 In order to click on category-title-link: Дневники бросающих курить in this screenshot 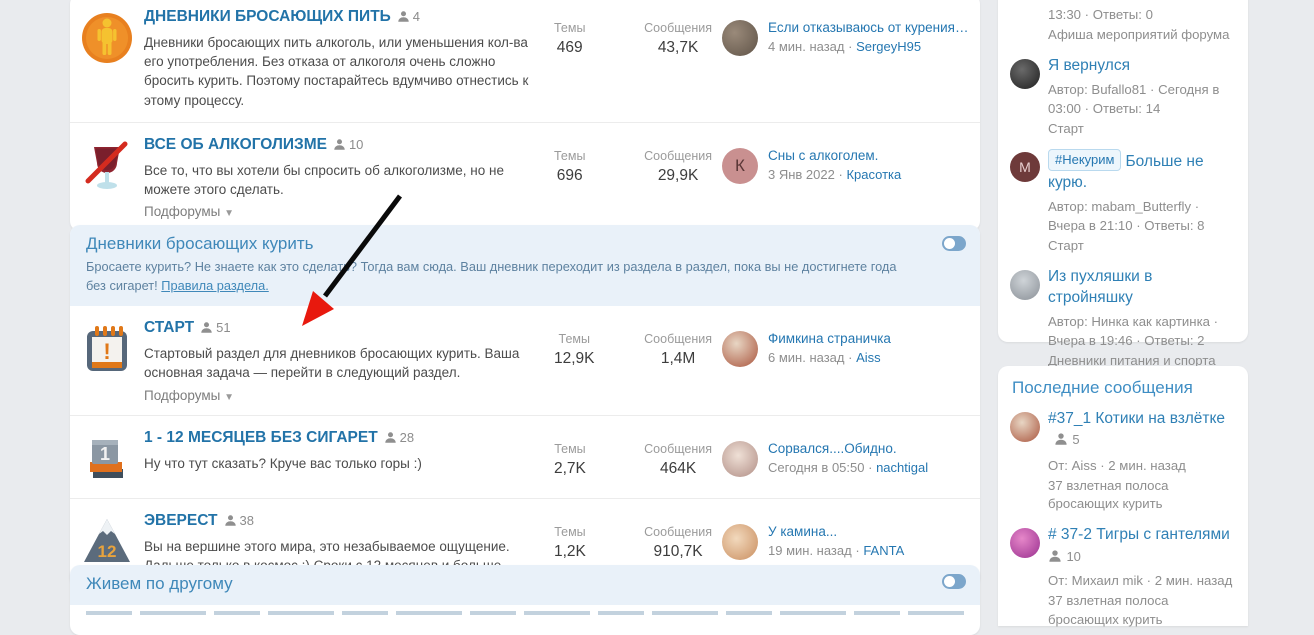, I will do `click(200, 243)`.